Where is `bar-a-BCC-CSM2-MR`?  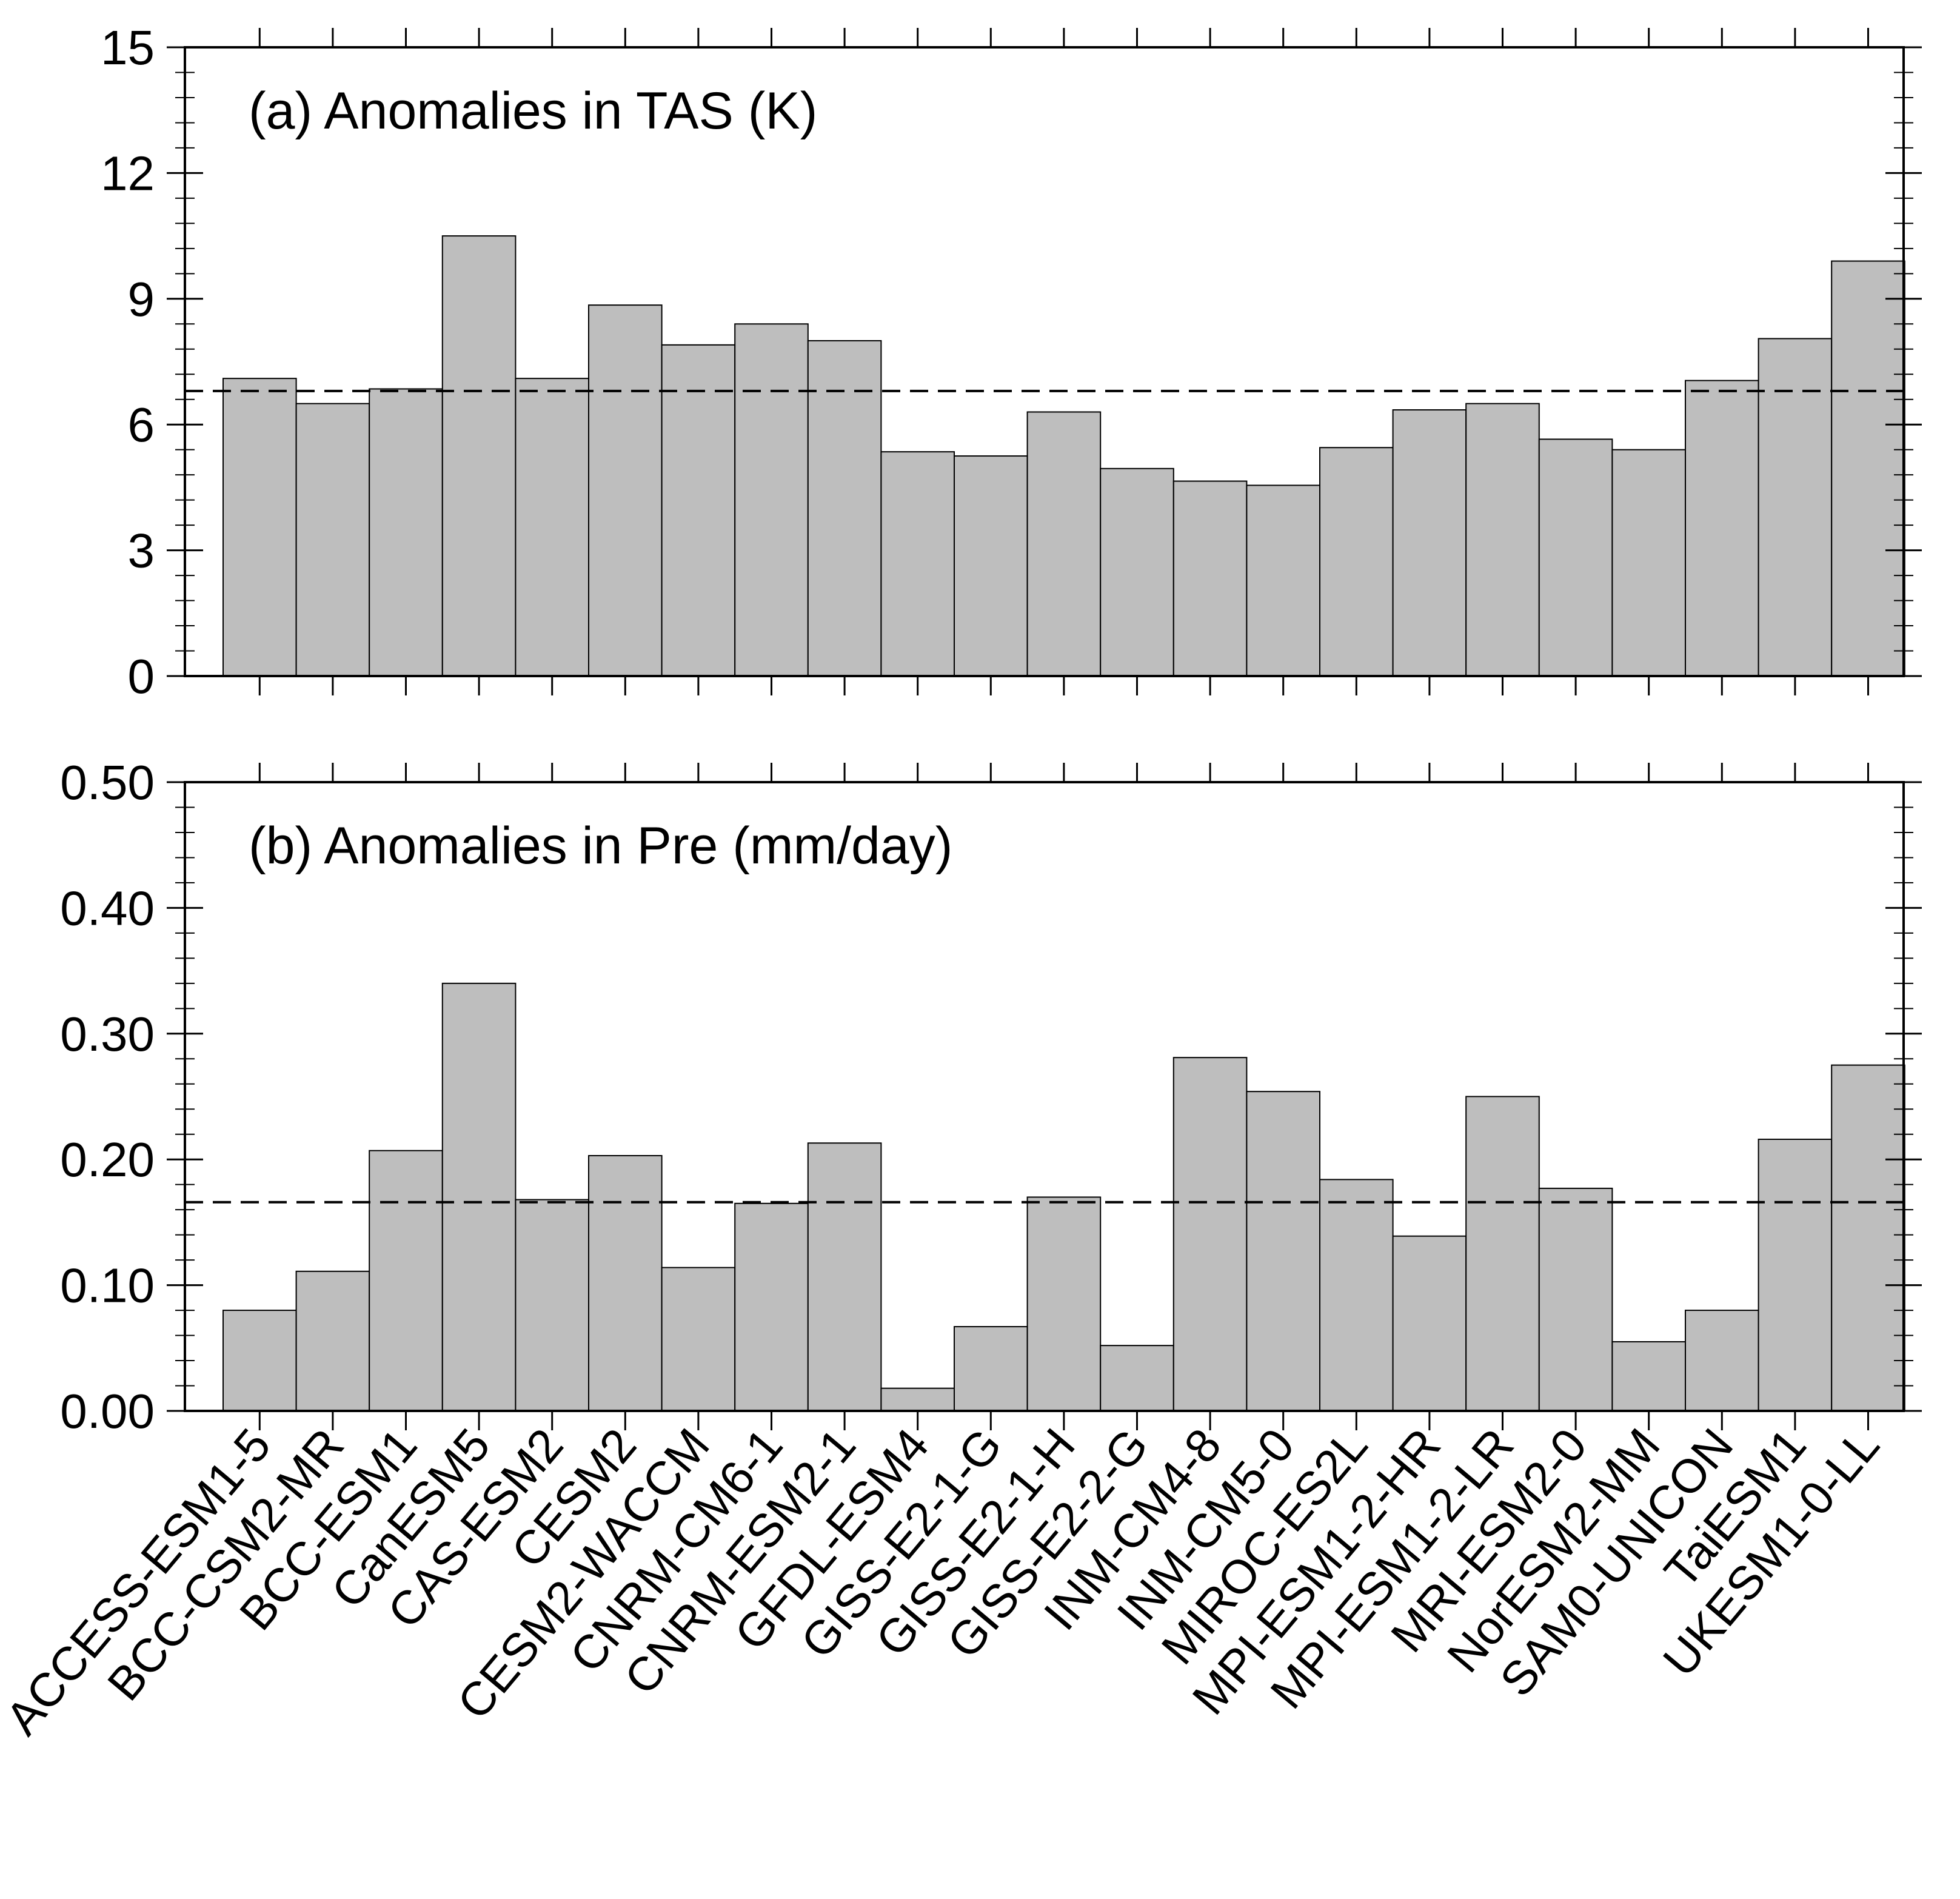 bar-a-BCC-CSM2-MR is located at coordinates (332, 540).